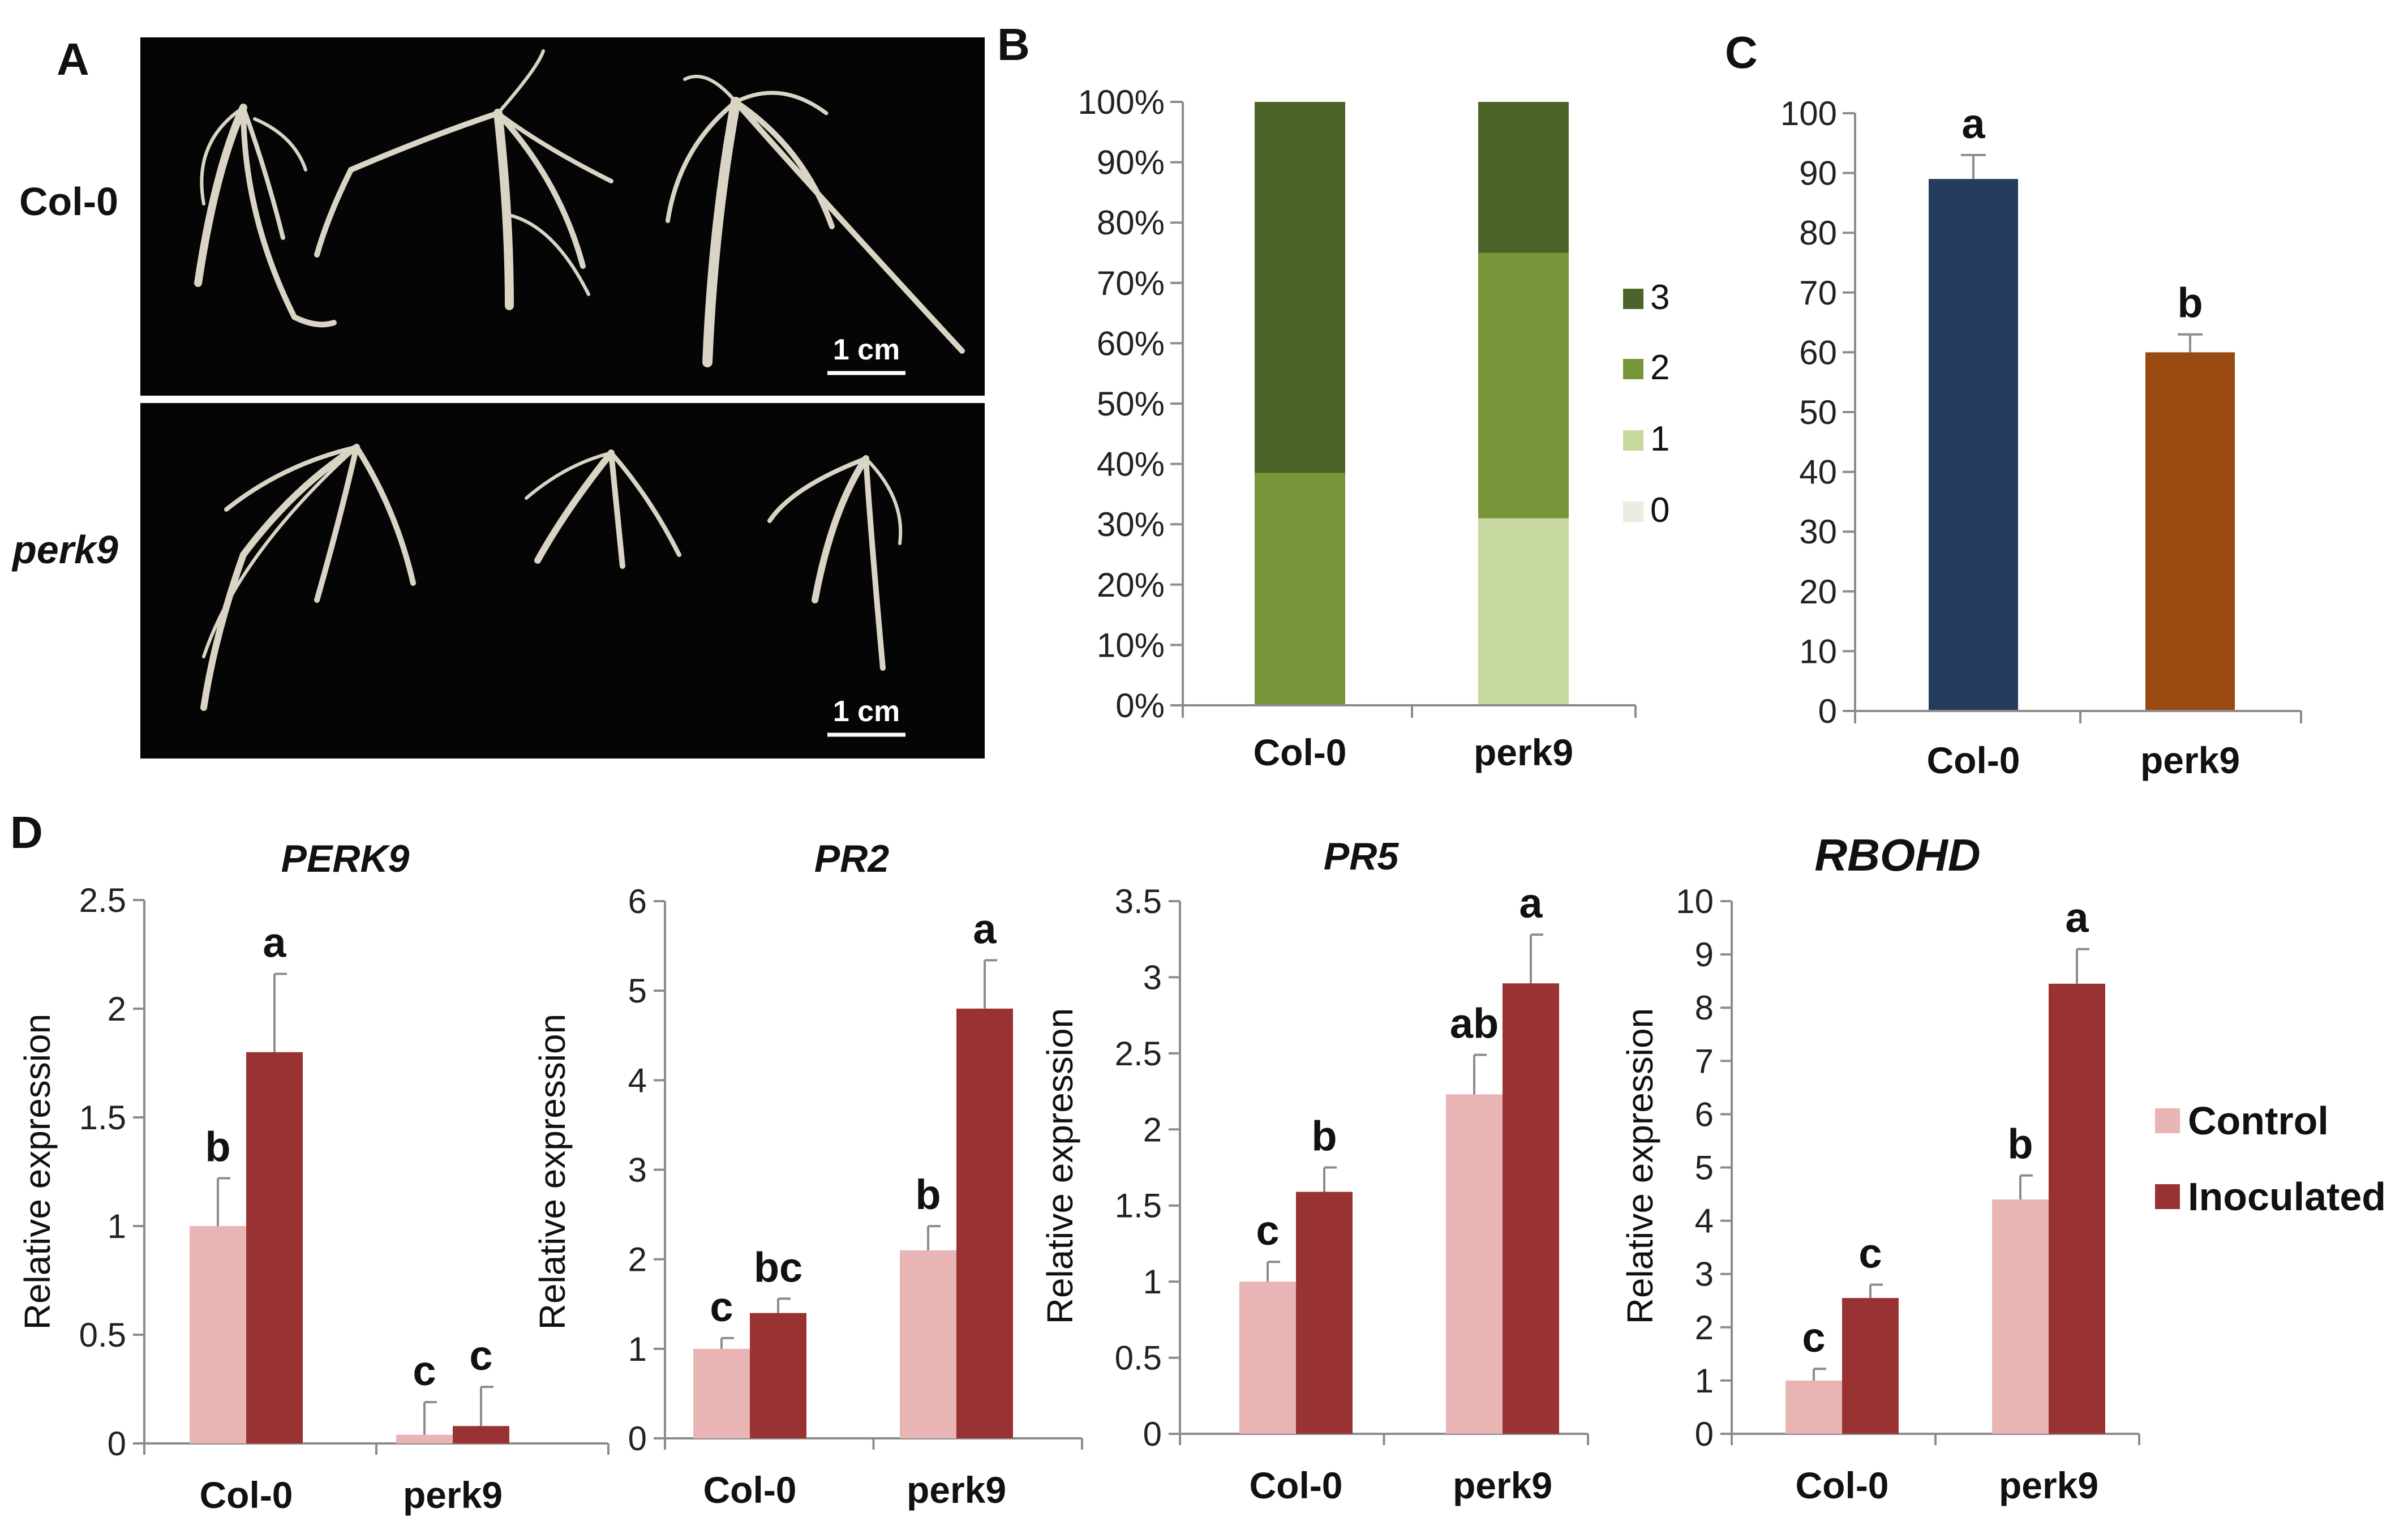  What do you see at coordinates (2041, 438) in the screenshot?
I see `bar-chart-c: a b 0 10 20 30 40 50 60 70 80 90 100 Col-0 perk9` at bounding box center [2041, 438].